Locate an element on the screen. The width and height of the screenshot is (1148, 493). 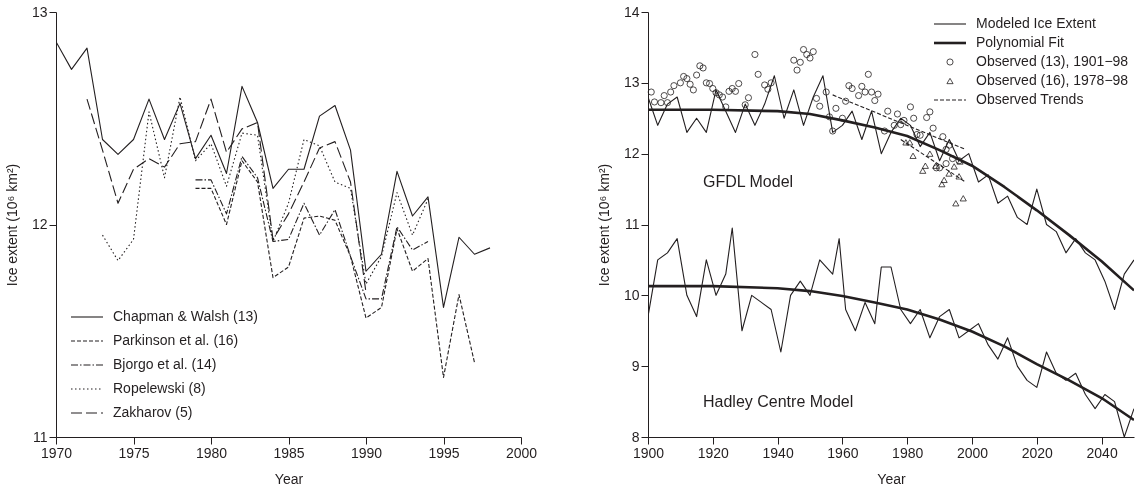
legend-label: Parkinson et al. (16) is located at coordinates (176, 340).